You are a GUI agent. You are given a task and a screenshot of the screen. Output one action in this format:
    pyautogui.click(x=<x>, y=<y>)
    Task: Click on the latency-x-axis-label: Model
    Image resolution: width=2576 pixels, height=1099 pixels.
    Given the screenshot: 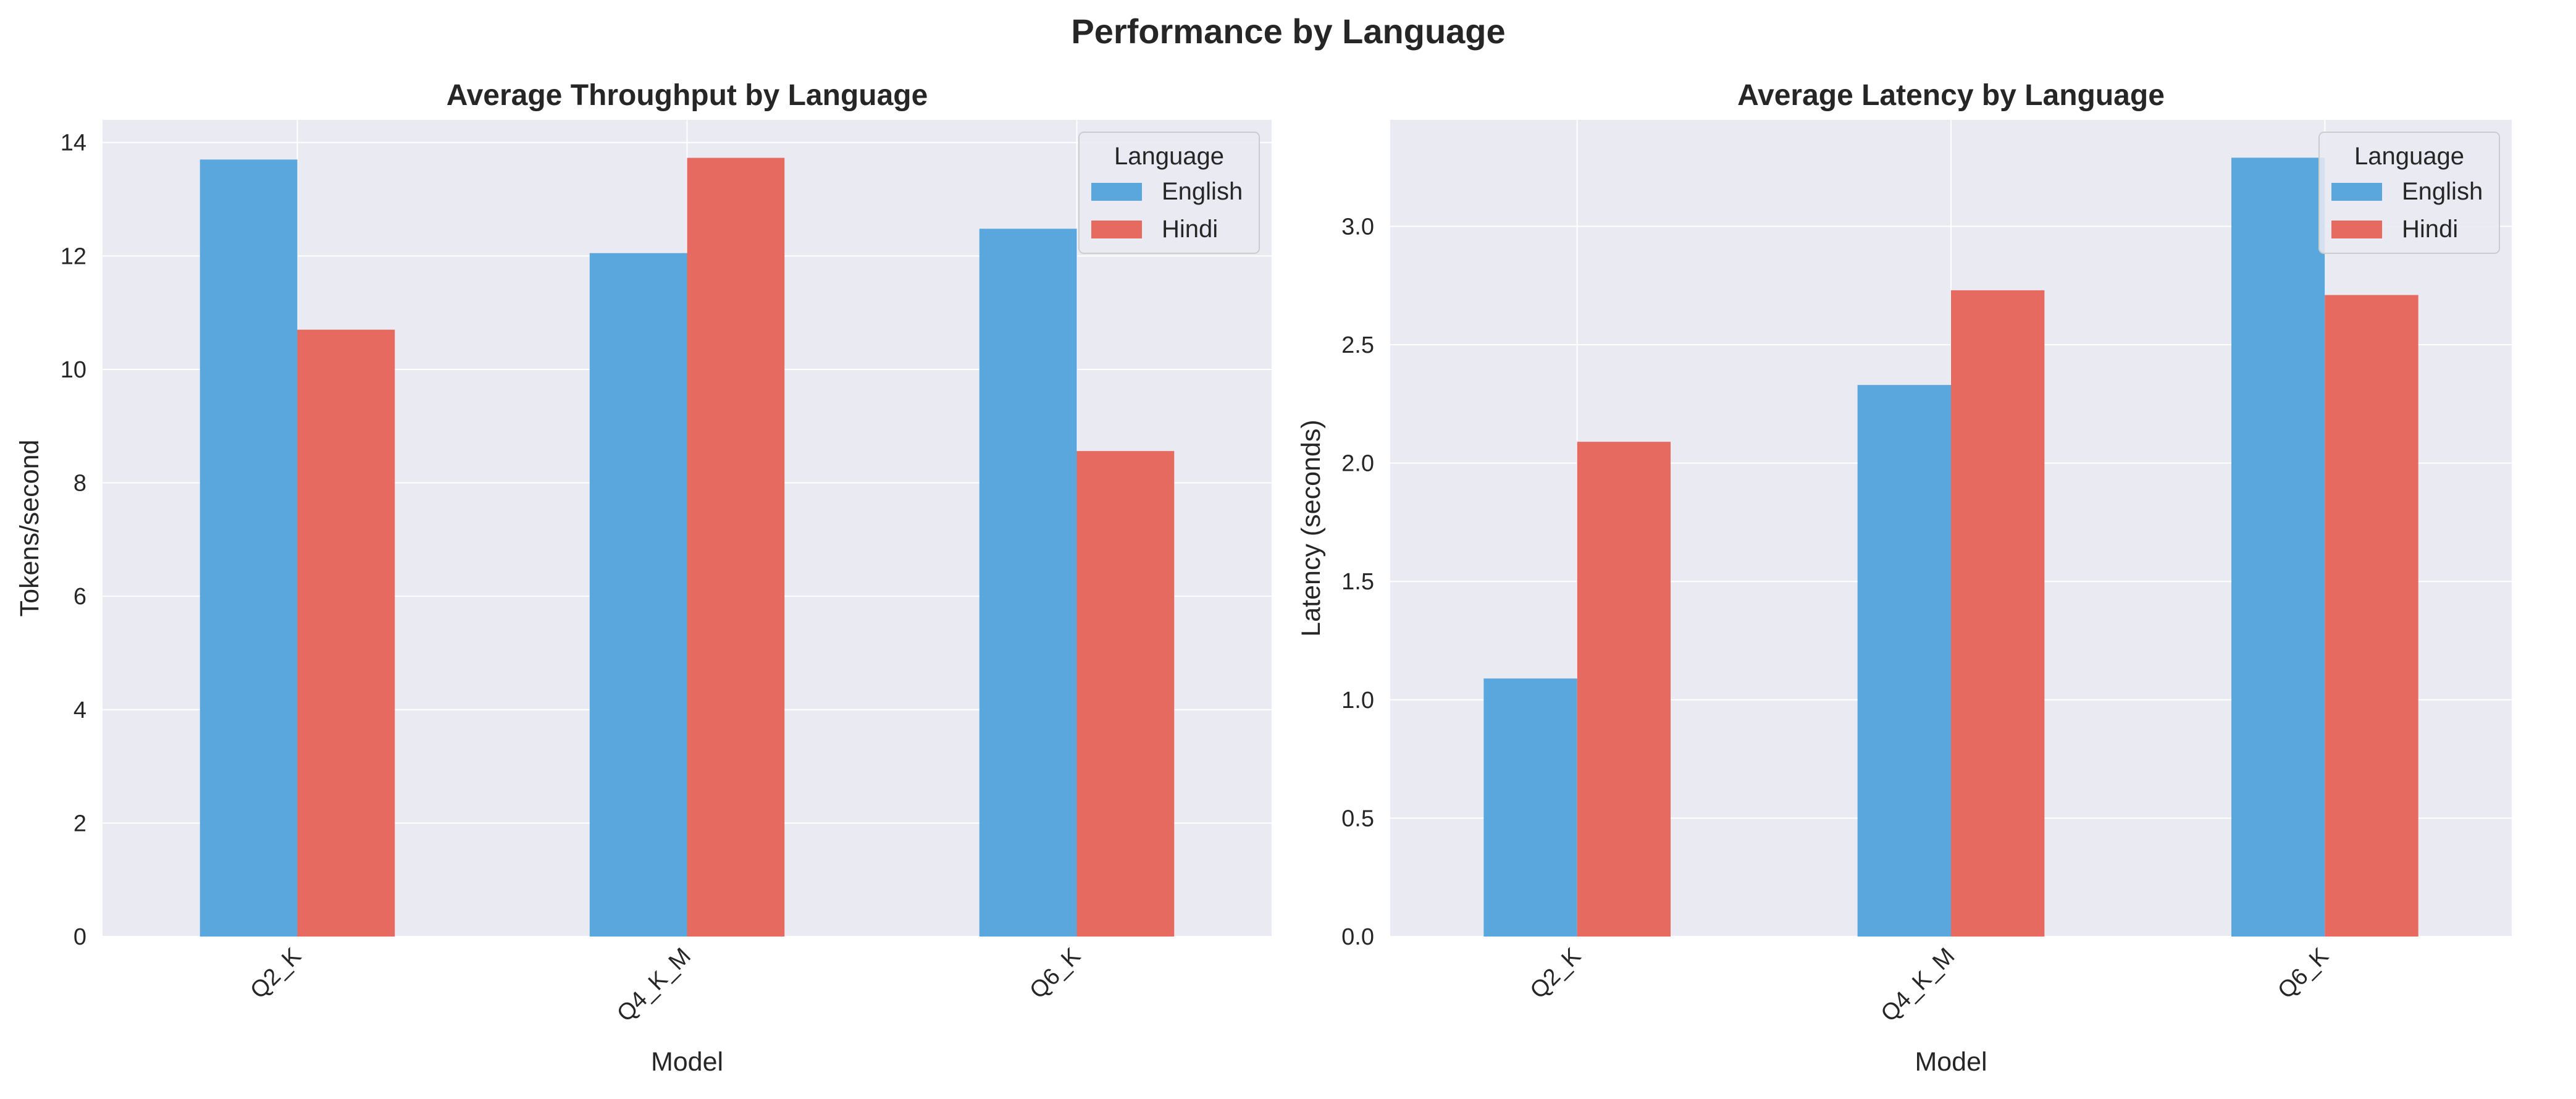 What is the action you would take?
    pyautogui.click(x=1951, y=1062)
    